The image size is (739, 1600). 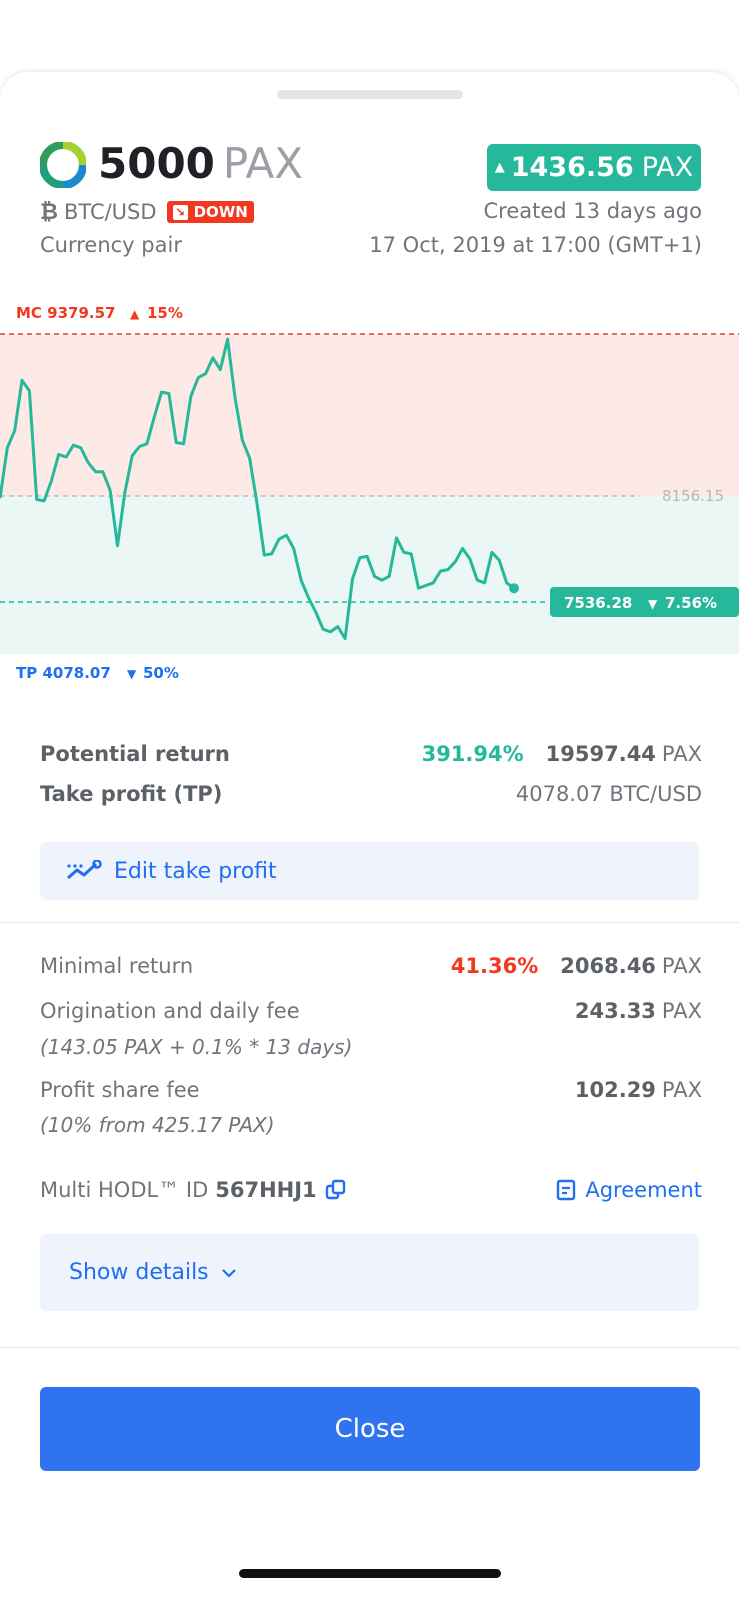 I want to click on direction-badge: ↘ DOWN, so click(x=210, y=212).